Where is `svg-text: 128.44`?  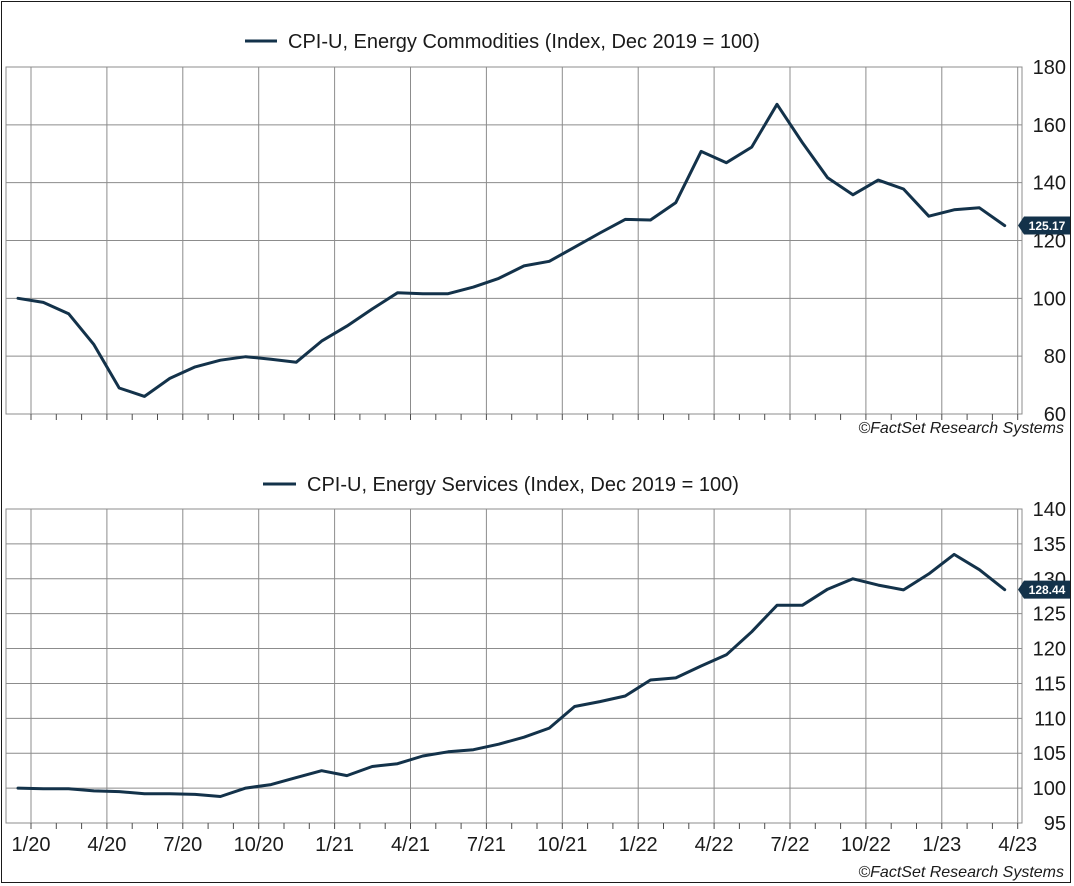
svg-text: 128.44 is located at coordinates (1047, 590).